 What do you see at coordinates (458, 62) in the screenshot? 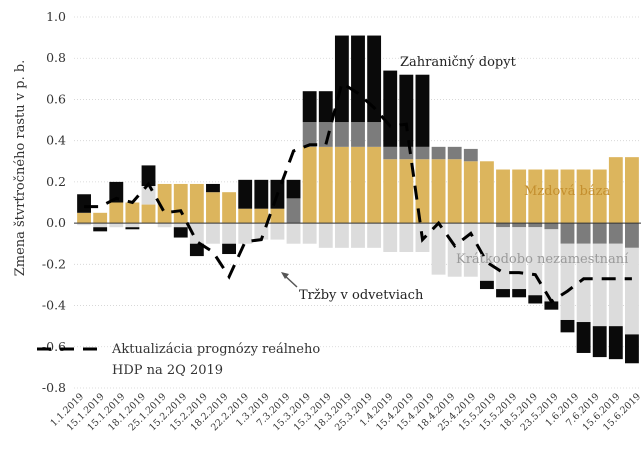
I see `annotation-zahranicny-dopyt: Zahraničný dopyt` at bounding box center [458, 62].